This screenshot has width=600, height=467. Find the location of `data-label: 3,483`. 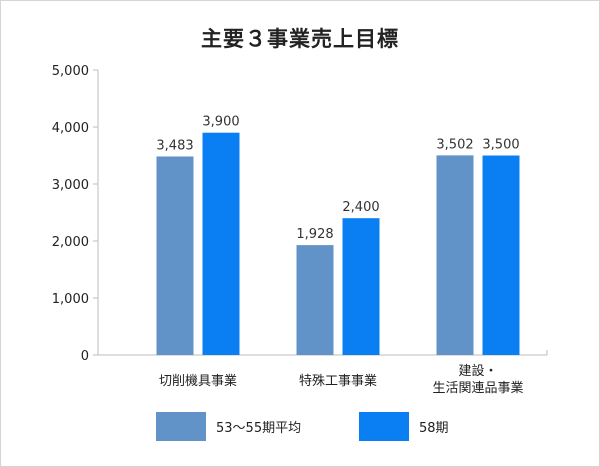

data-label: 3,483 is located at coordinates (174, 145).